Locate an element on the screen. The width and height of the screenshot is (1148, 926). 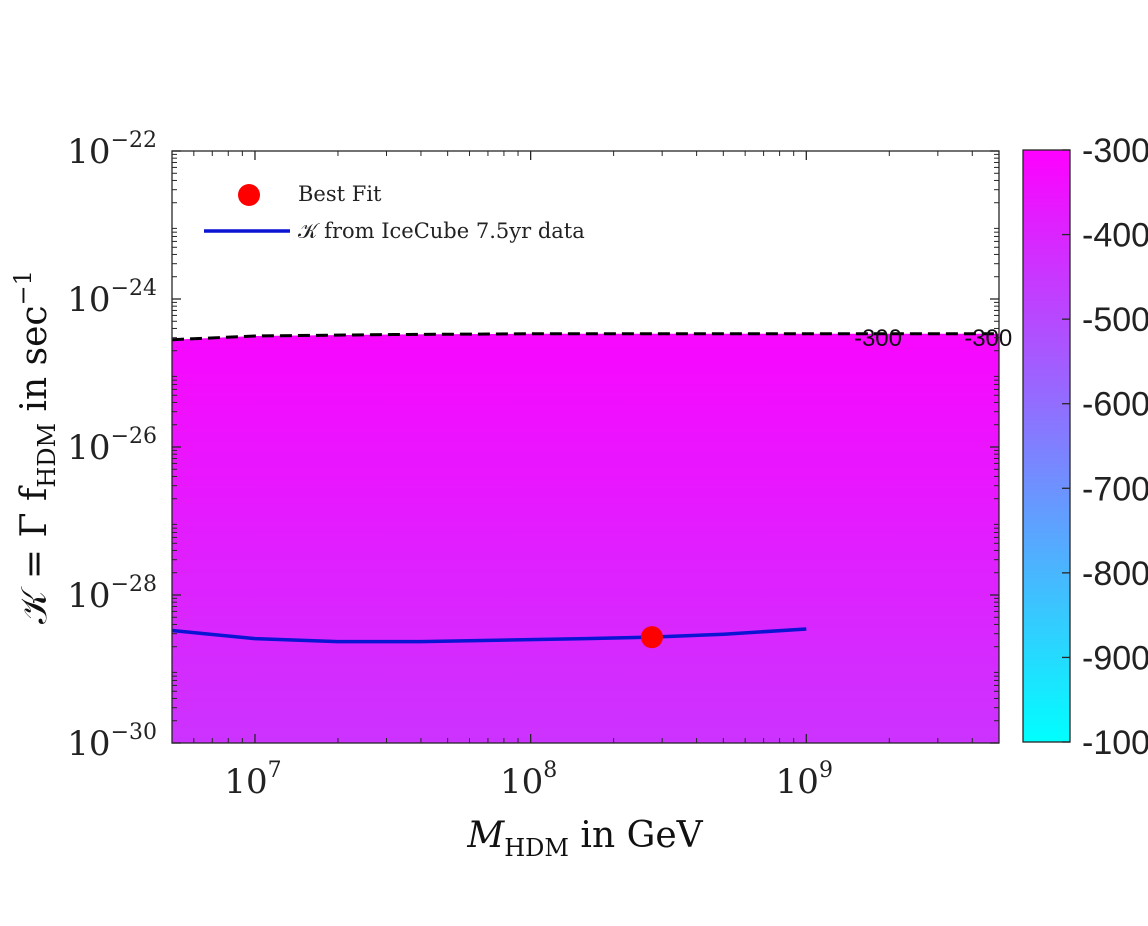
best-fit-point is located at coordinates (651, 637).